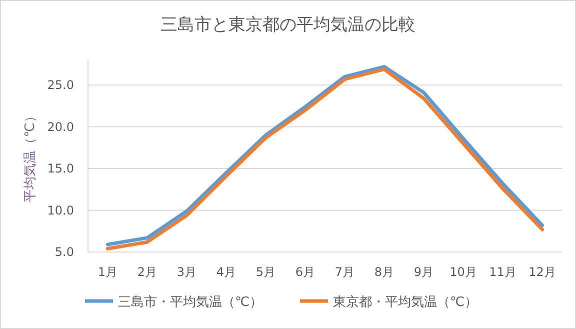 This screenshot has width=576, height=329. I want to click on y-axis-title: 平均気温（℃）, so click(30, 156).